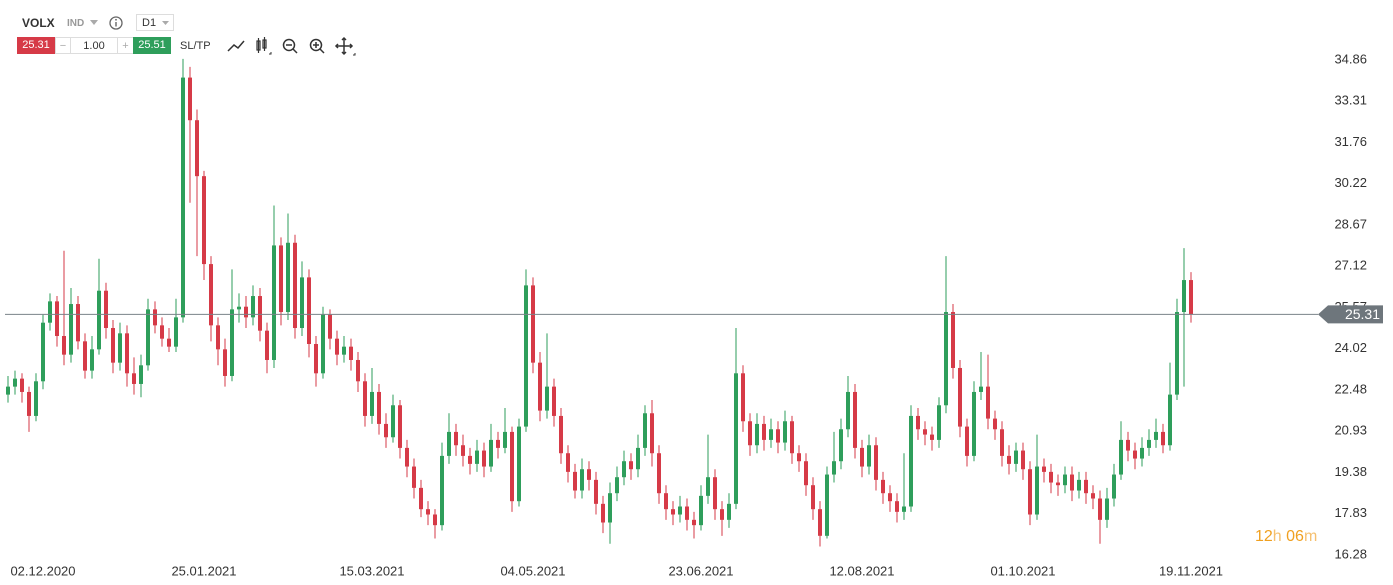 The image size is (1393, 585). I want to click on zoom-out-icon, so click(290, 46).